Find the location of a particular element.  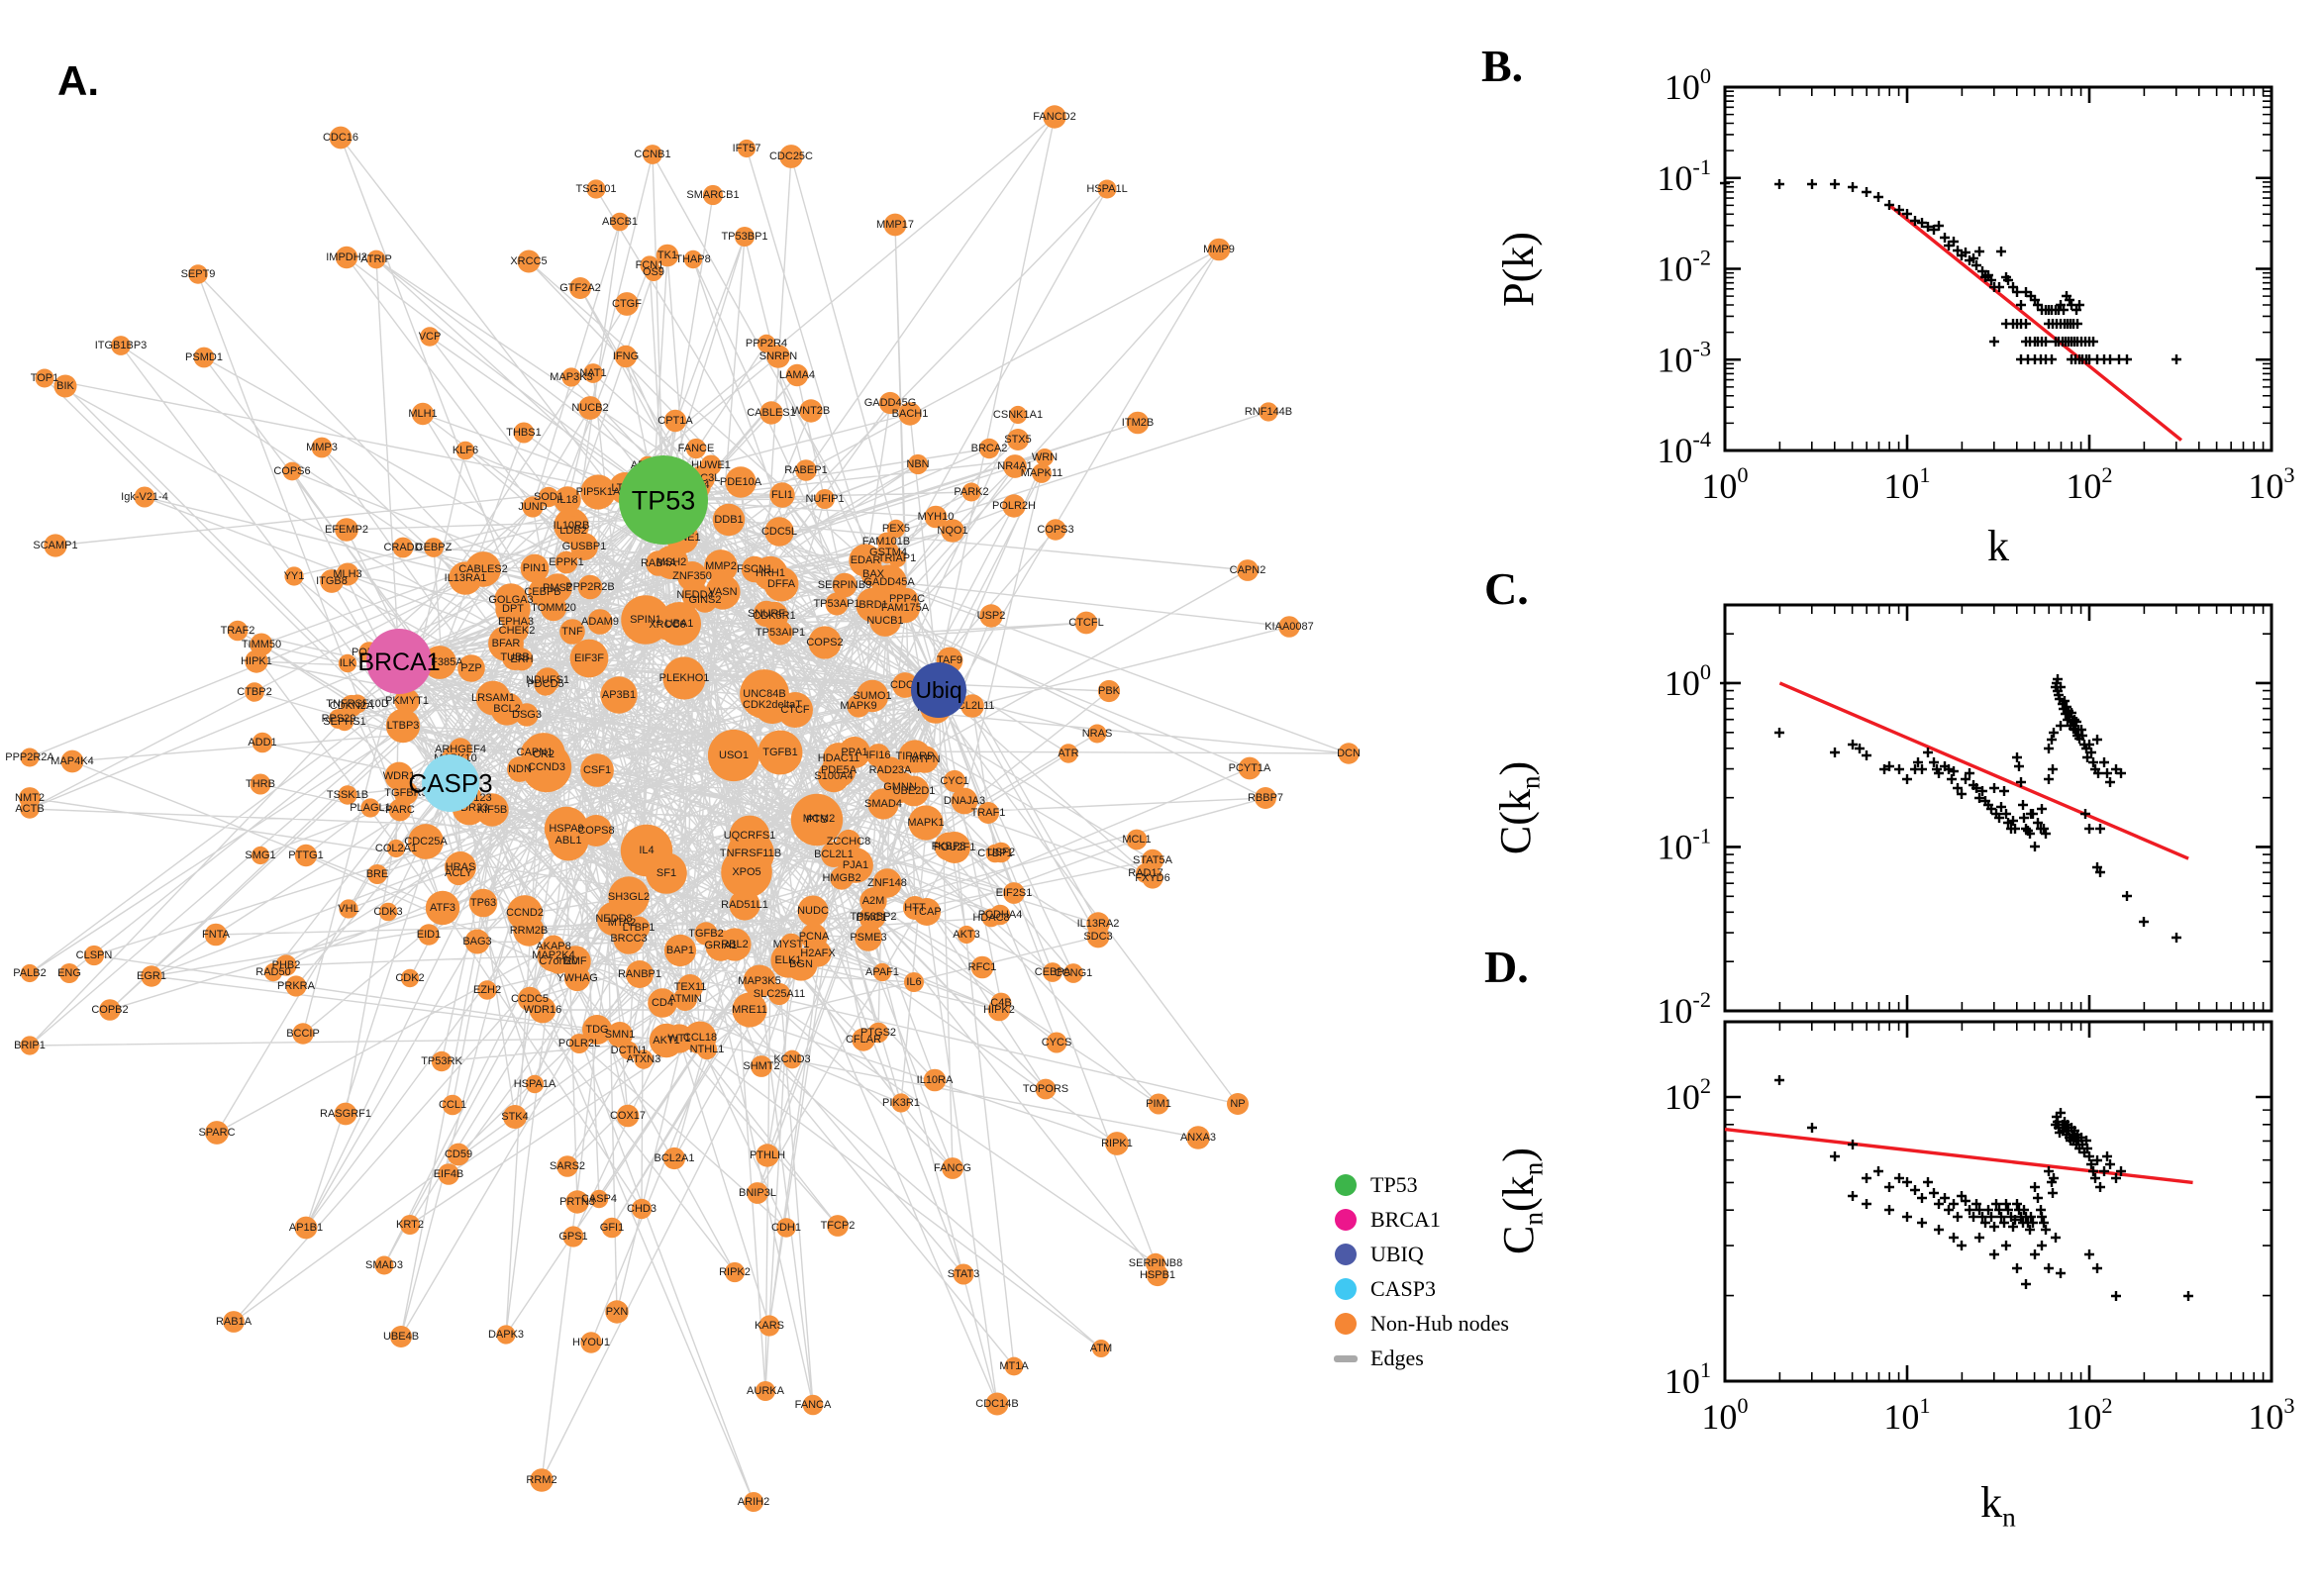

network-node-label: OS9 is located at coordinates (653, 272).